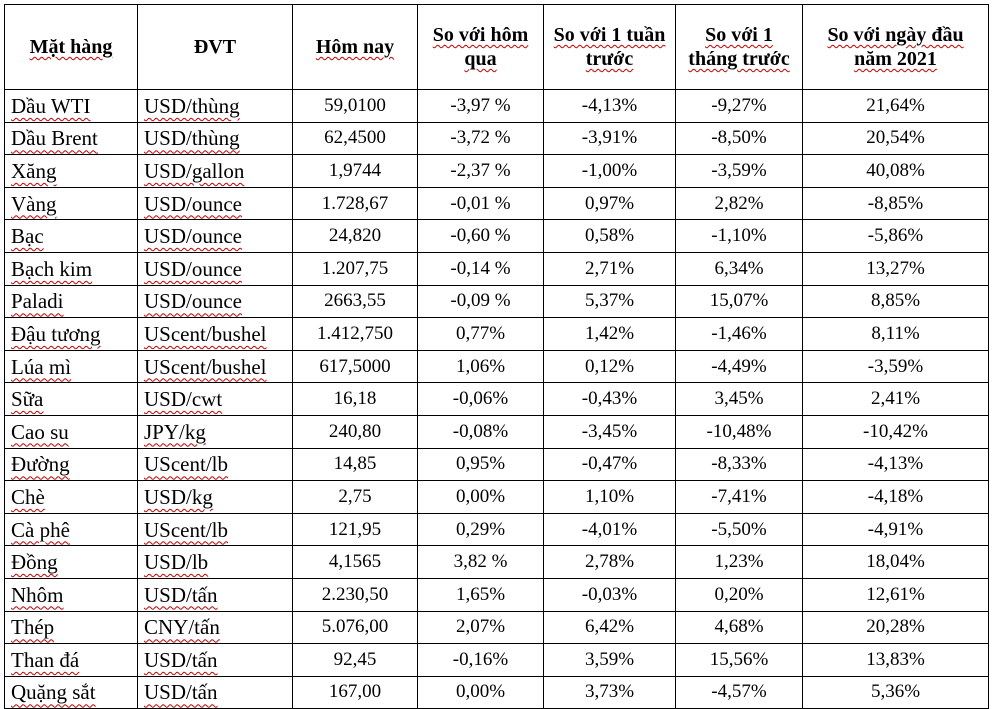 Image resolution: width=992 pixels, height=709 pixels. I want to click on vs-yesterday-cell: -0,16%, so click(480, 660).